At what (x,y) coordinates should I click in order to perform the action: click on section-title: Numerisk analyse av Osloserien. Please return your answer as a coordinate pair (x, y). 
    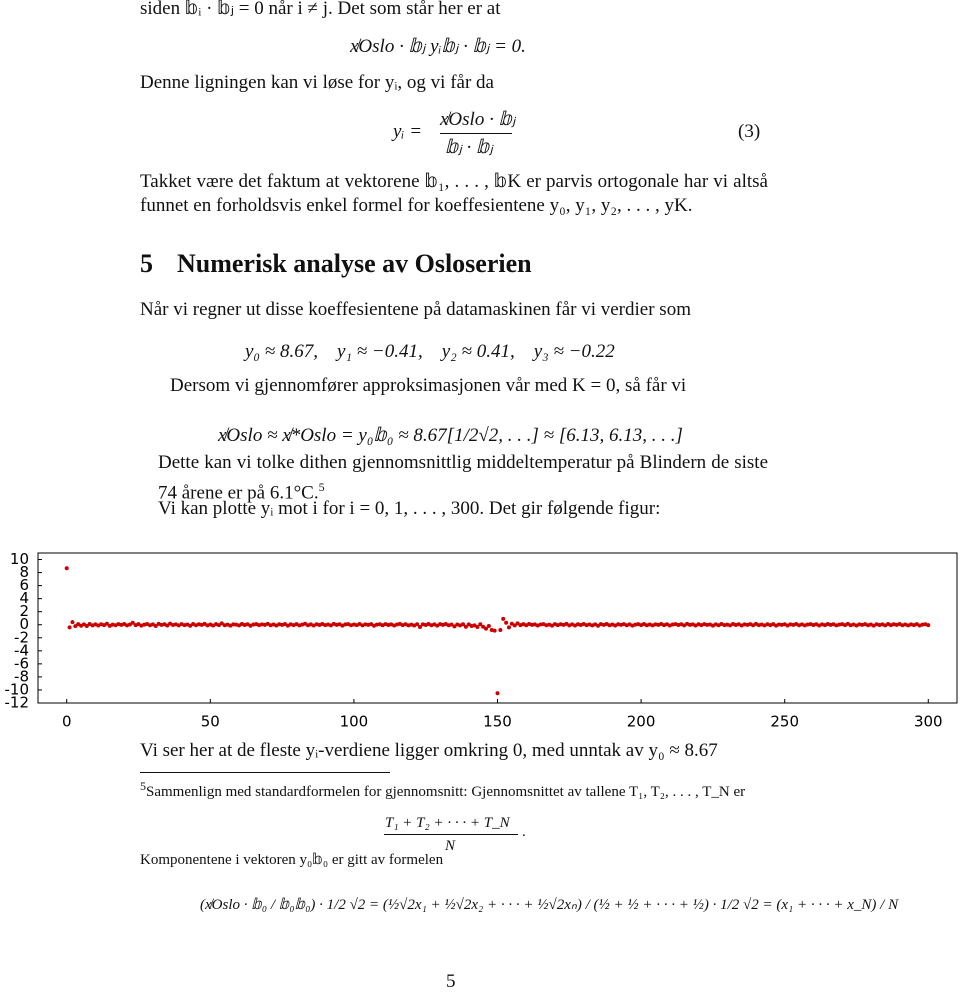
    Looking at the image, I should click on (354, 263).